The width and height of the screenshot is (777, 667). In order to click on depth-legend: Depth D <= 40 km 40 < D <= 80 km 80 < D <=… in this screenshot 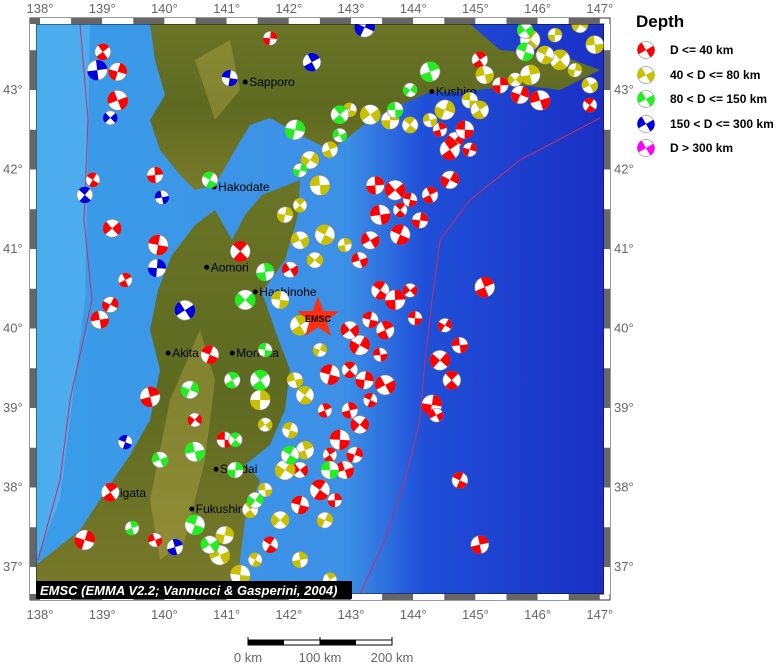, I will do `click(705, 86)`.